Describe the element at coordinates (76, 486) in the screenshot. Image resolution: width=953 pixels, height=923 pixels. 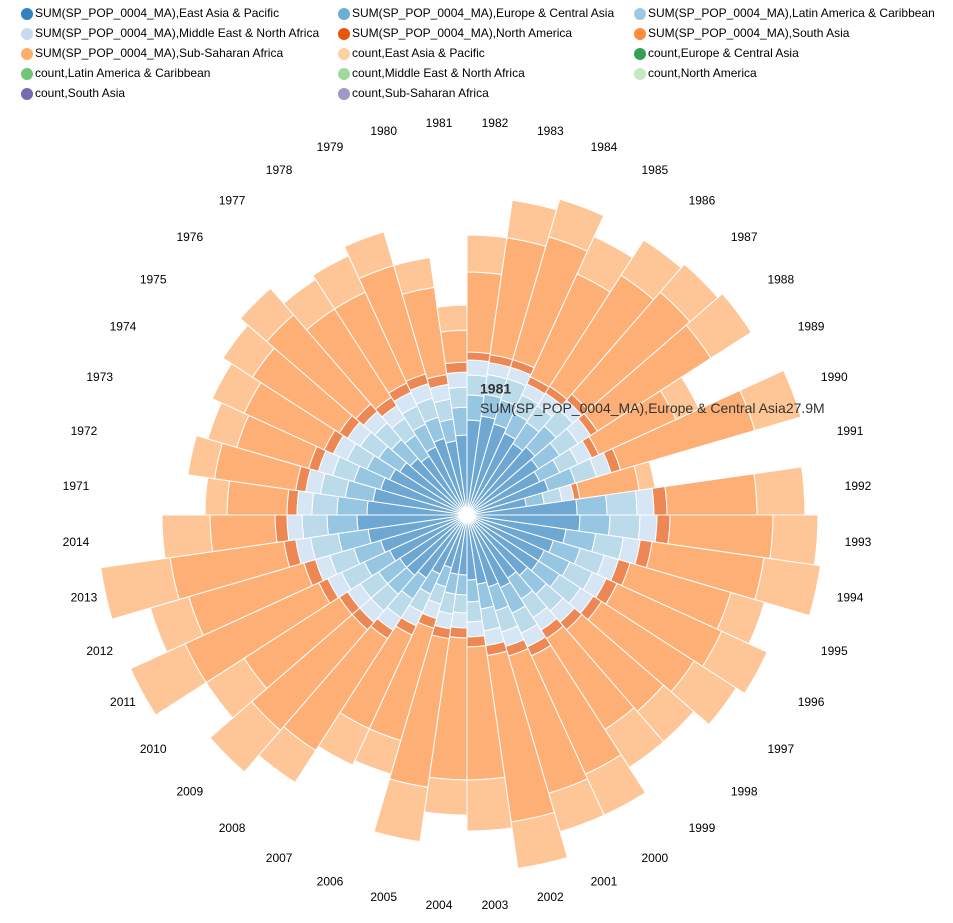
I see `category-label: 1971` at that location.